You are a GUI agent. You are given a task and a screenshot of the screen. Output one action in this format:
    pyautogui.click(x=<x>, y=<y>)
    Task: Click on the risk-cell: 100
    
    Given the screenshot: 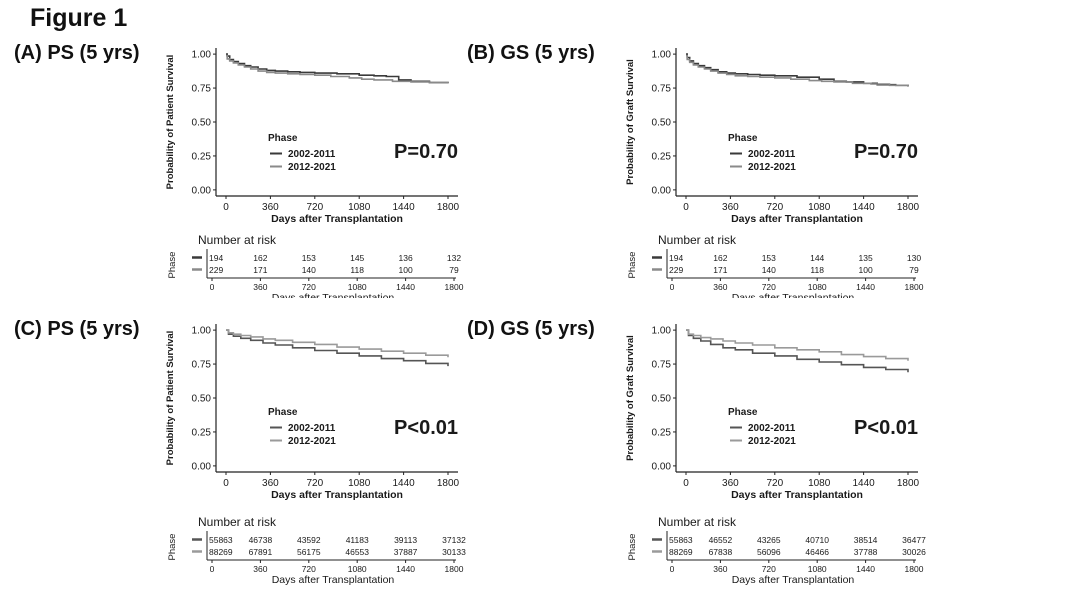 What is the action you would take?
    pyautogui.click(x=406, y=270)
    